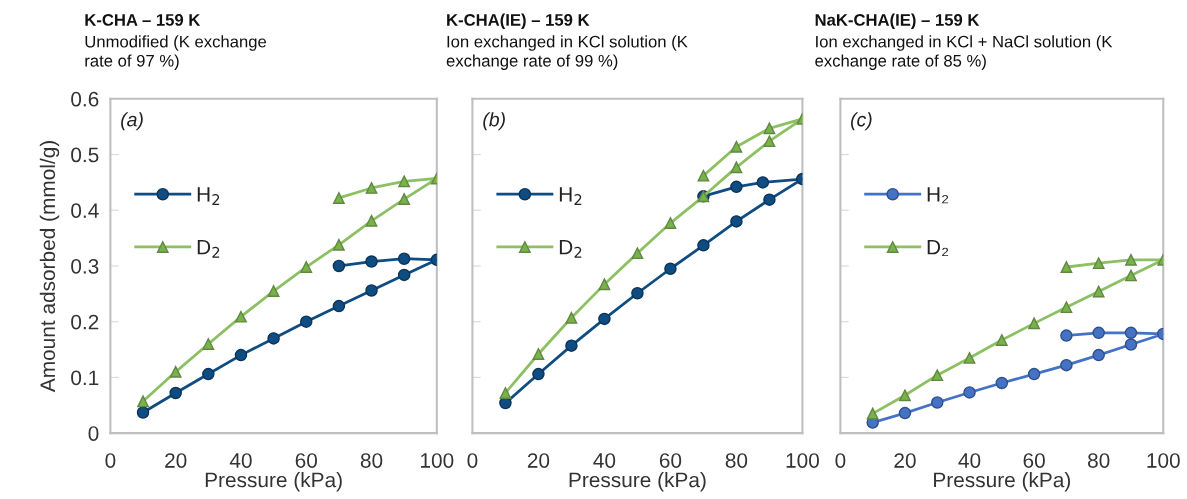  What do you see at coordinates (969, 460) in the screenshot?
I see `x-tick-label: 40` at bounding box center [969, 460].